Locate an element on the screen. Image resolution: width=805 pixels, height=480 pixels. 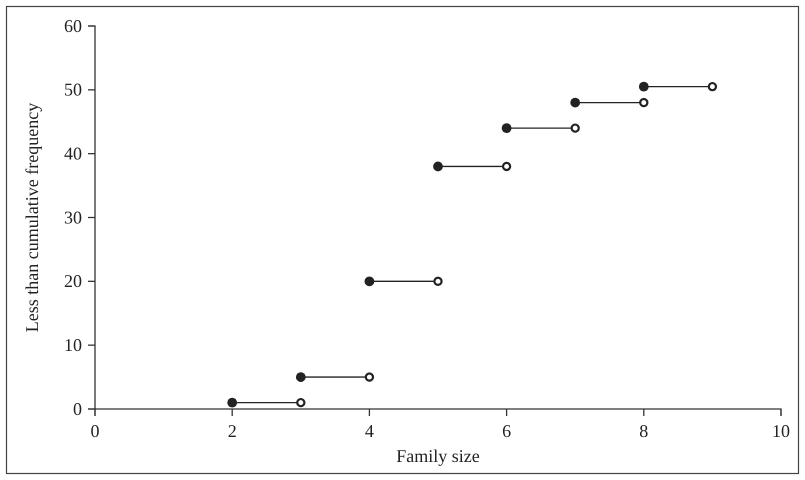
y-tick-label: 10 is located at coordinates (73, 344).